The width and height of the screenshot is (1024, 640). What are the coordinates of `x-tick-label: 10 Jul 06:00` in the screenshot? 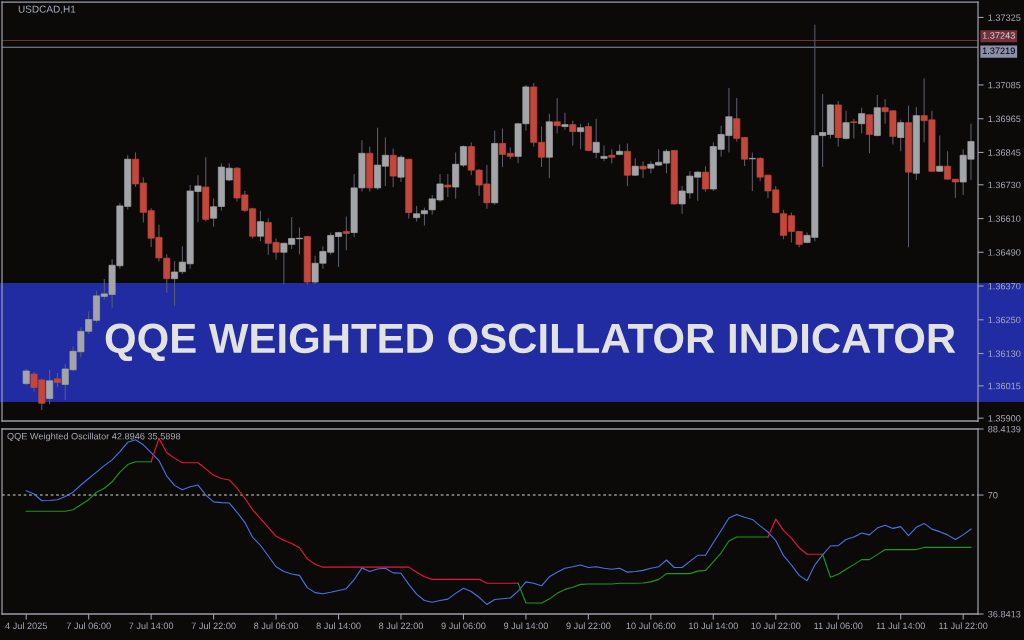 It's located at (651, 626).